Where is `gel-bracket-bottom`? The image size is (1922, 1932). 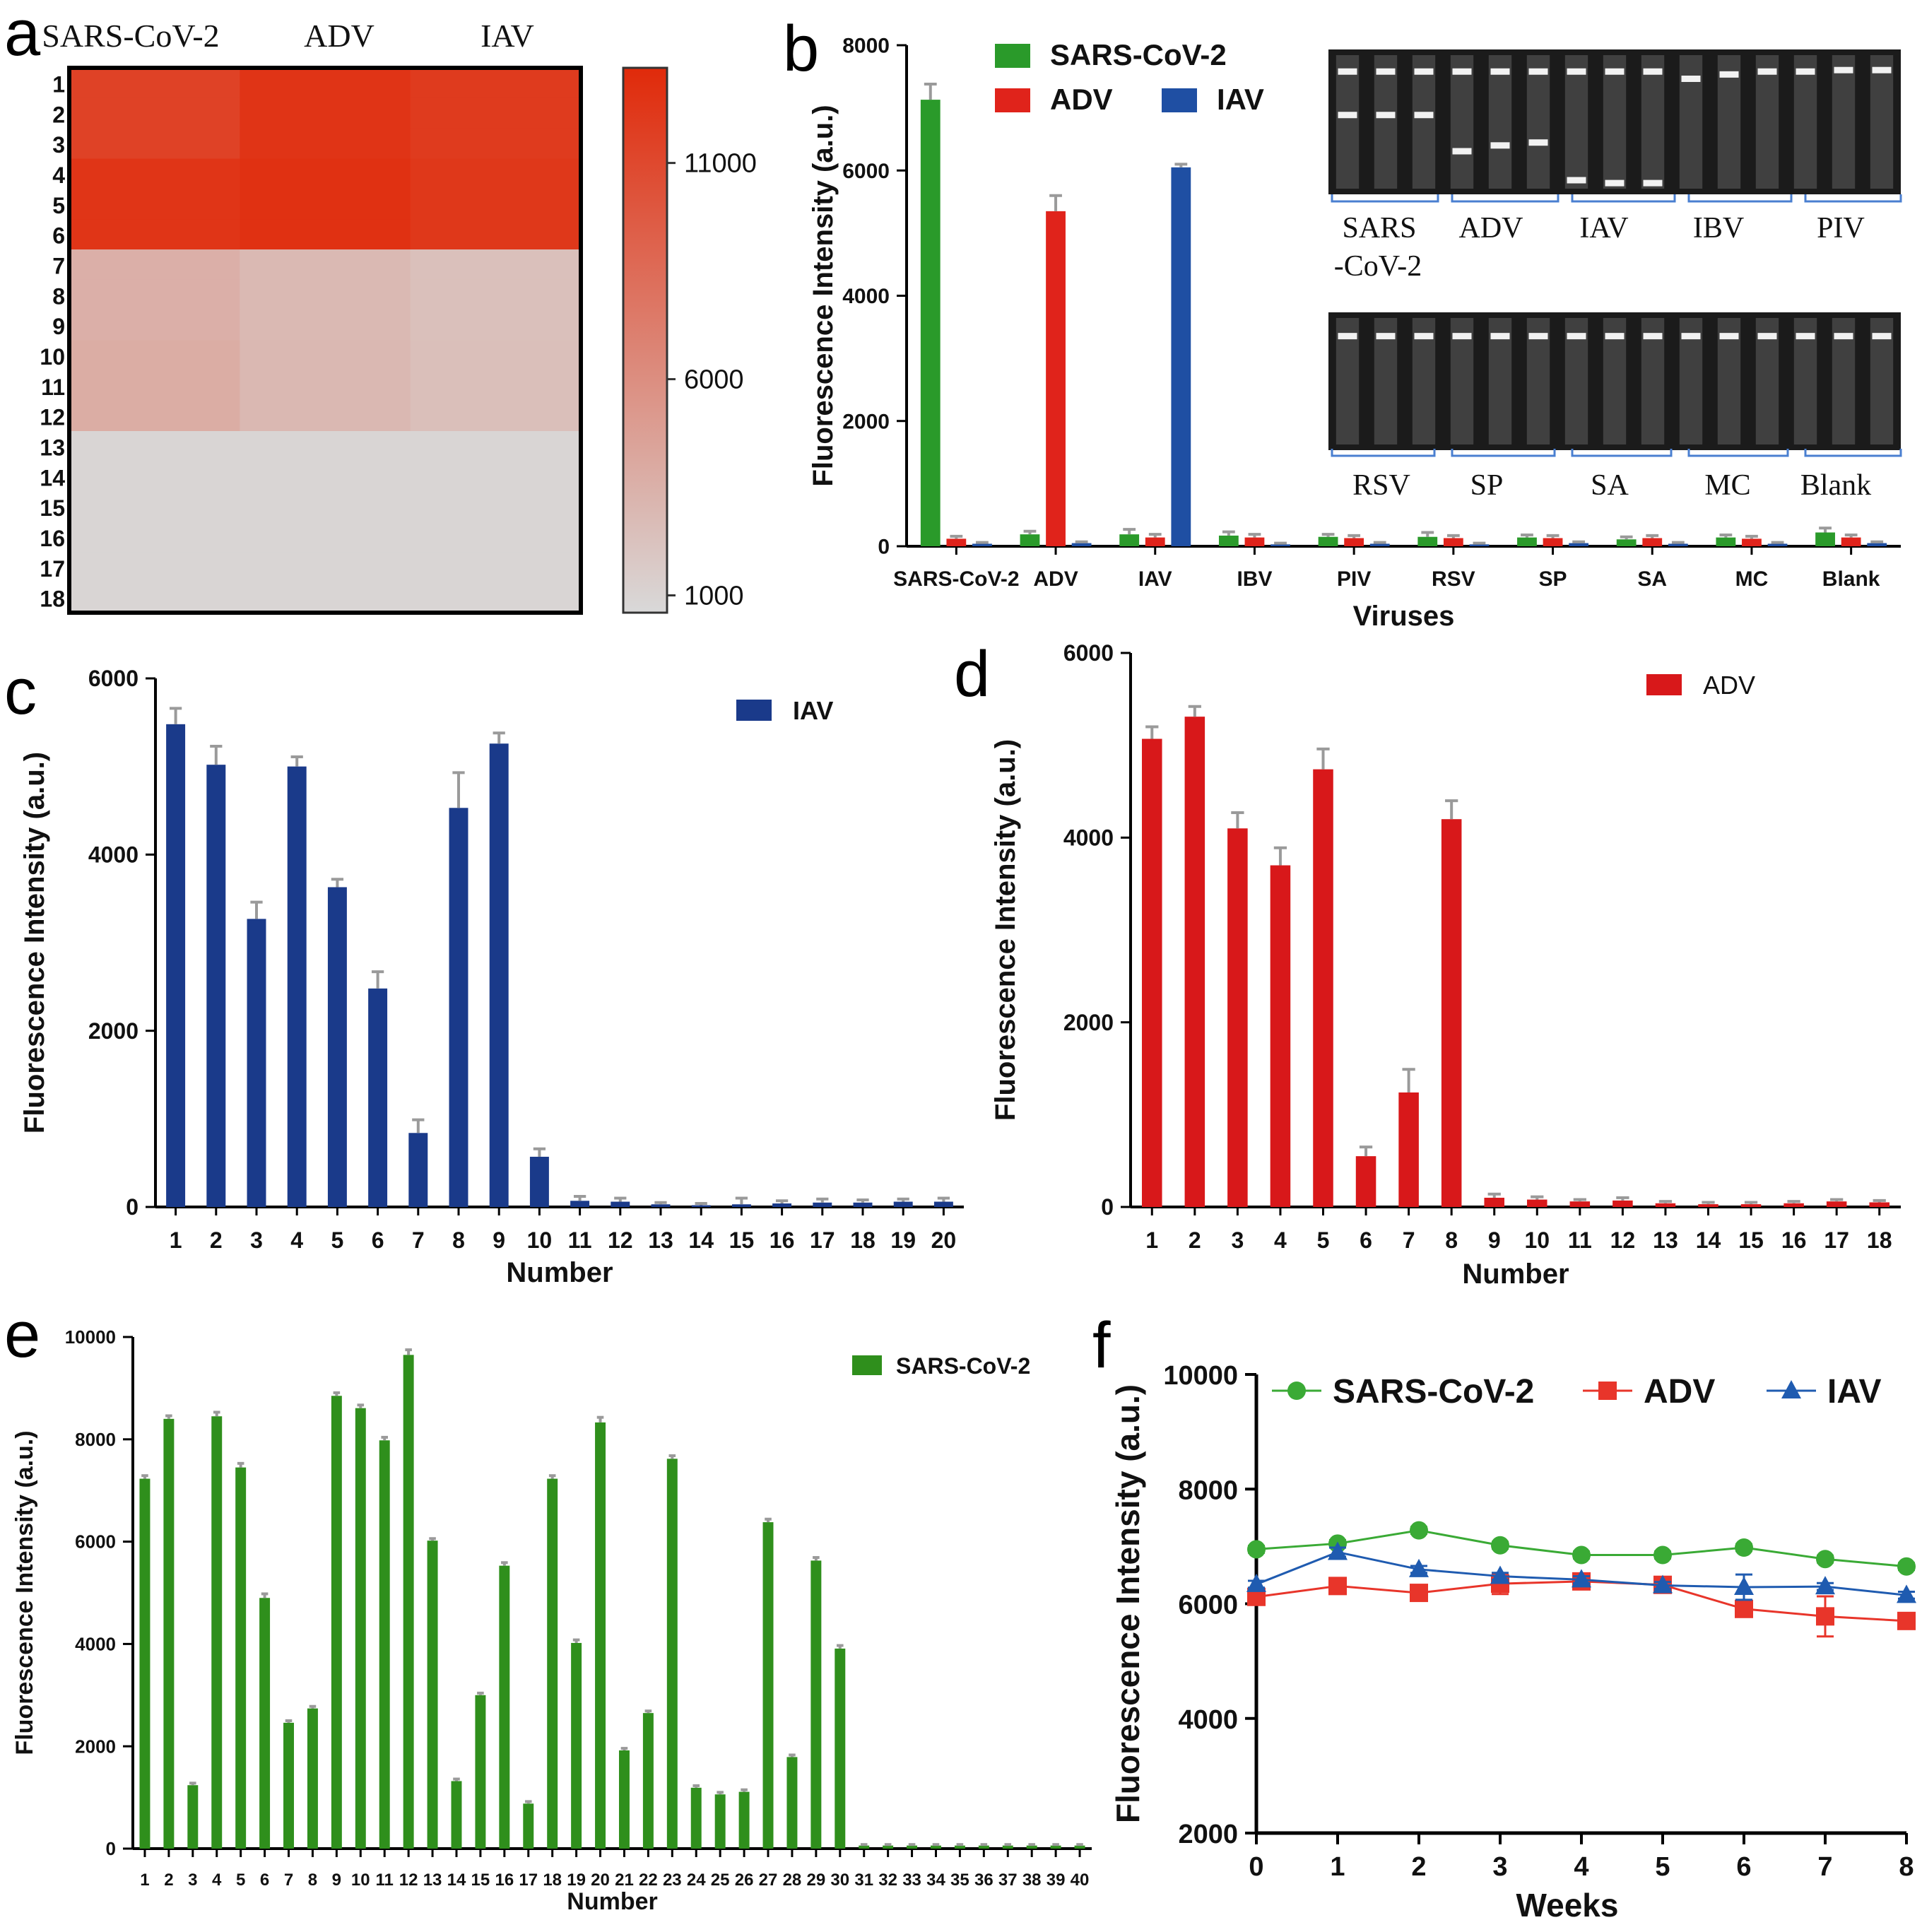 gel-bracket-bottom is located at coordinates (1503, 453).